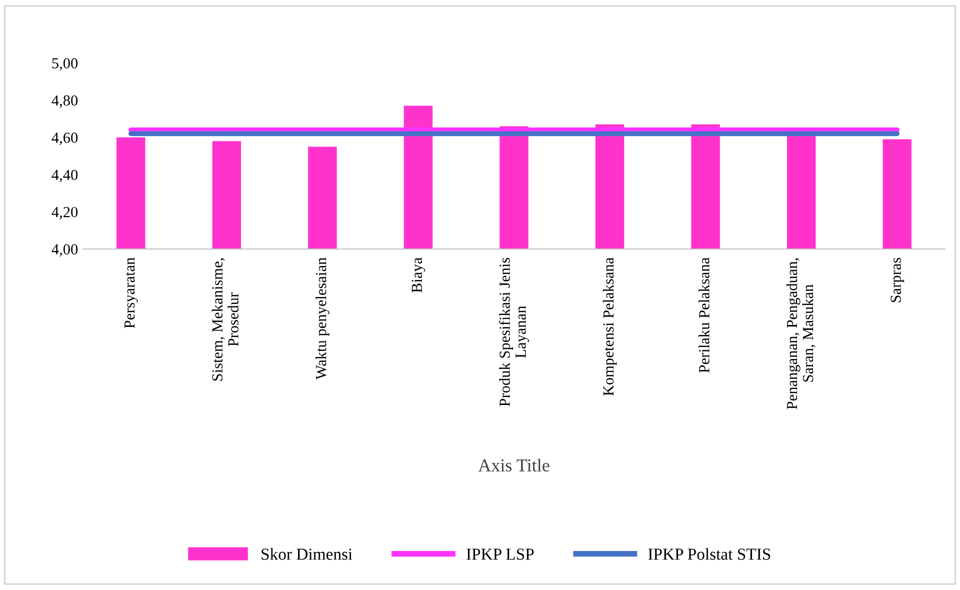 The height and width of the screenshot is (590, 960). I want to click on legend-label: IPKP LSP, so click(500, 554).